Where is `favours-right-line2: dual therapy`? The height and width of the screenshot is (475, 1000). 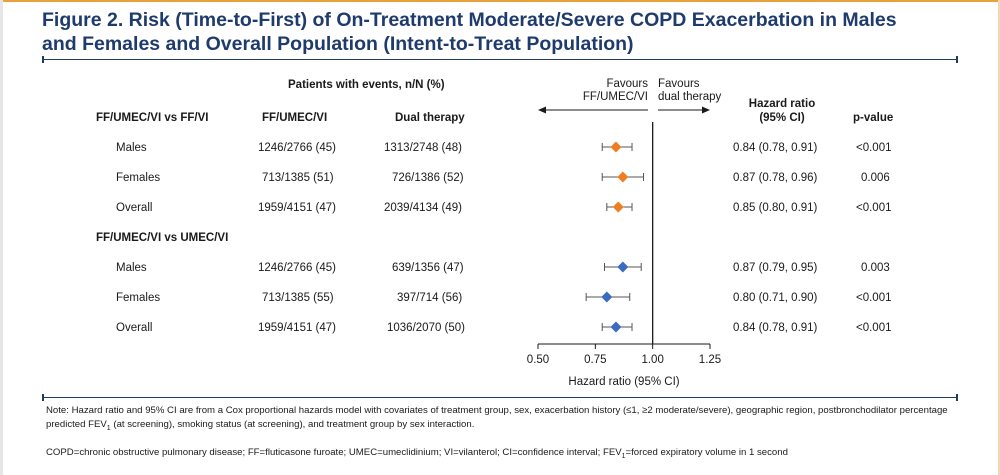
favours-right-line2: dual therapy is located at coordinates (690, 97).